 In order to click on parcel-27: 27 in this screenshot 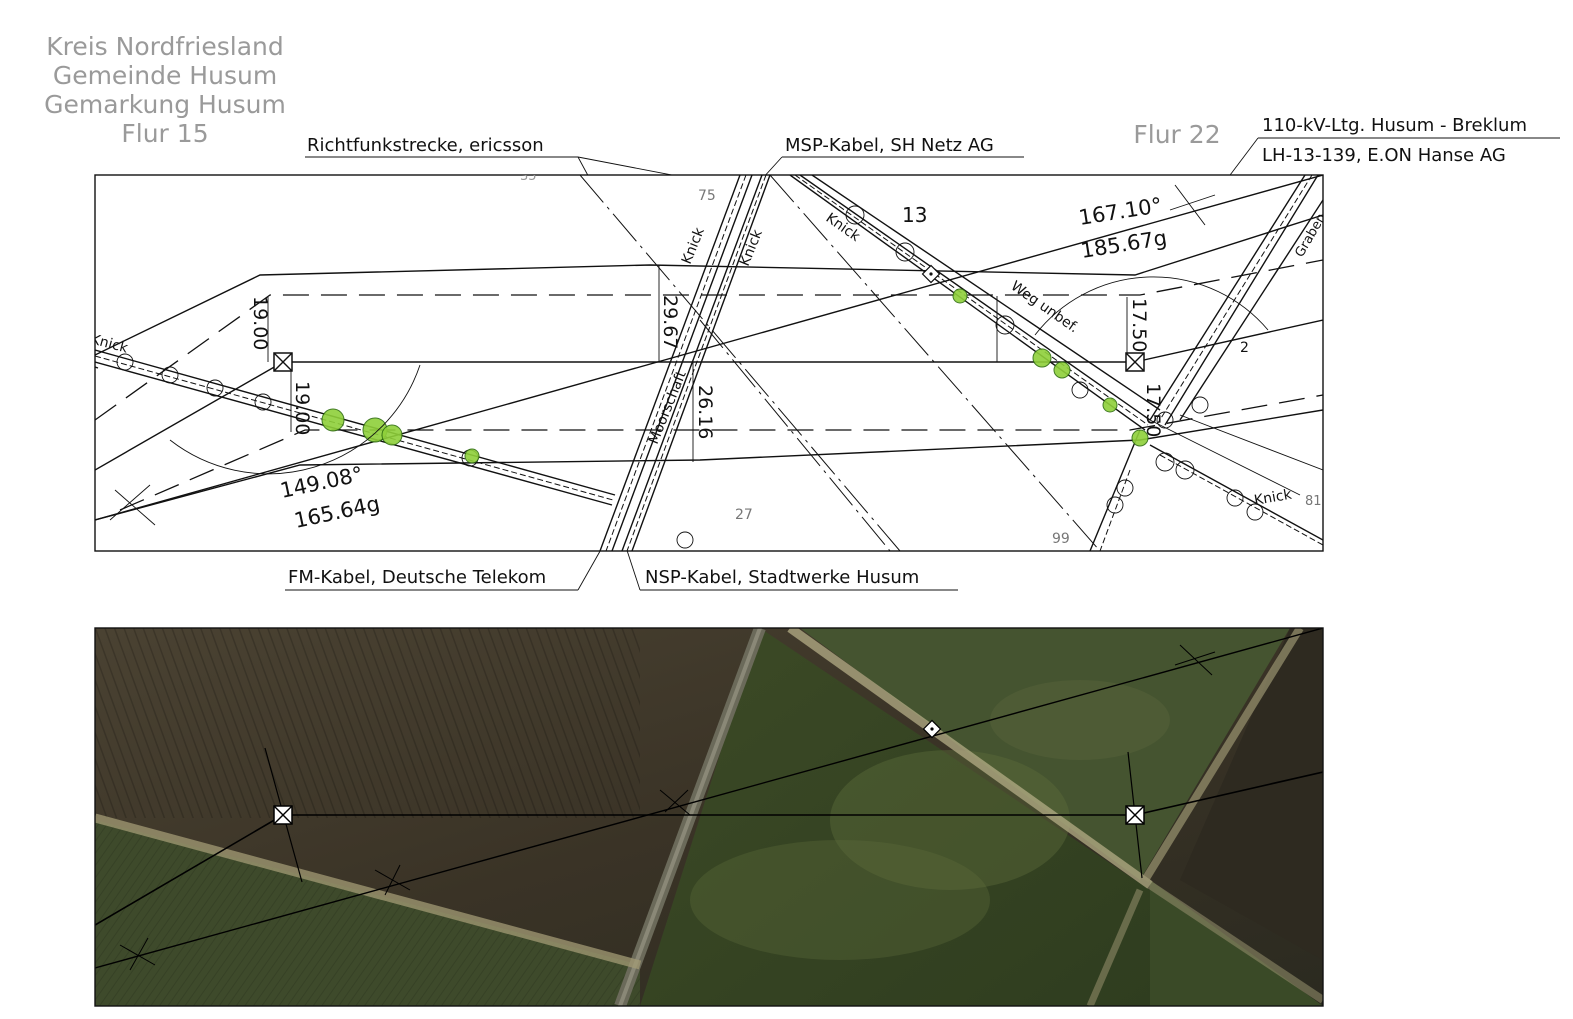, I will do `click(744, 515)`.